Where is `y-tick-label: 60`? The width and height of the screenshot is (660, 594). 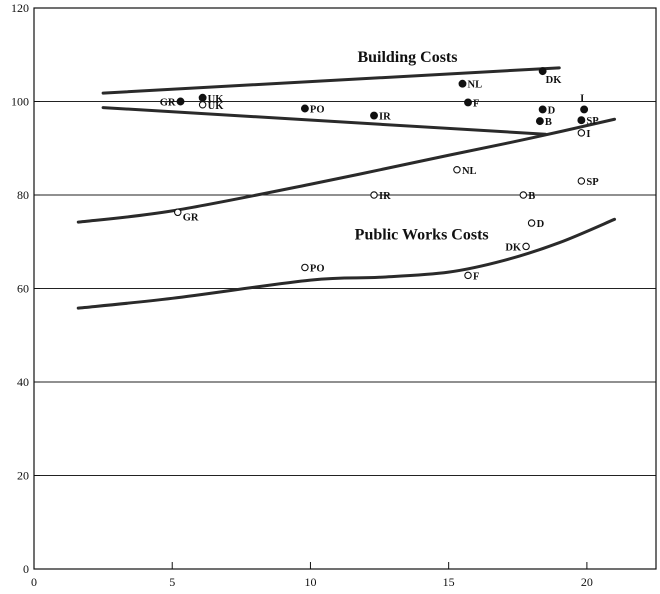
y-tick-label: 60 is located at coordinates (23, 289).